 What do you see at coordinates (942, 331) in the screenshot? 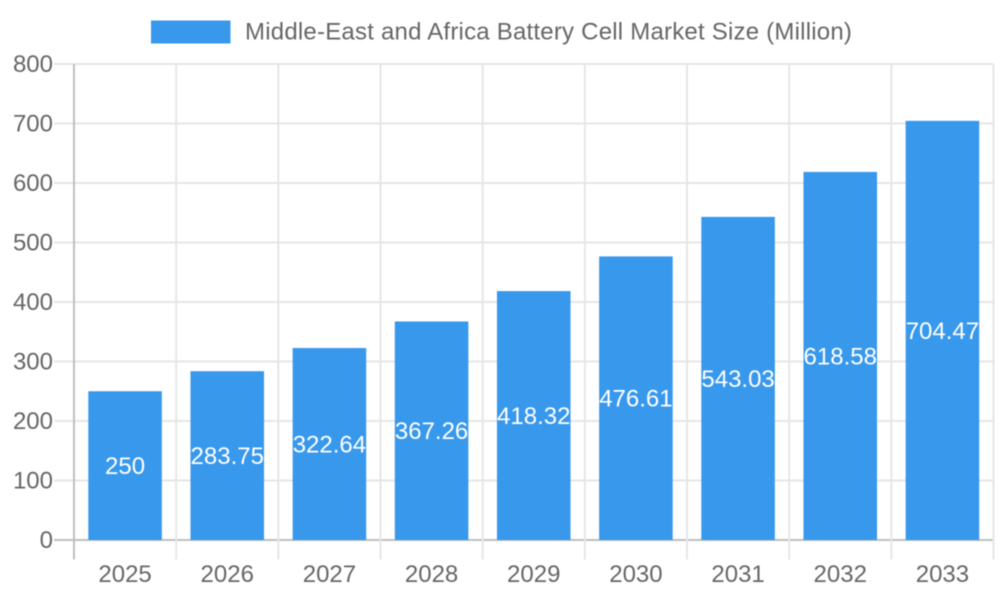
I see `svg-text: 704.47` at bounding box center [942, 331].